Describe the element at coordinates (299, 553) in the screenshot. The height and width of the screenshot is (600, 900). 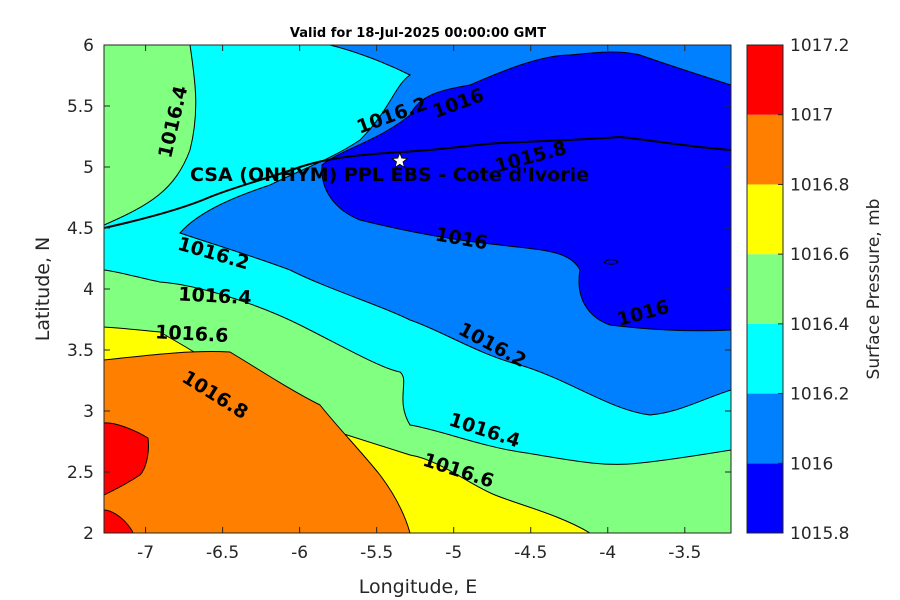
I see `x-tick-label: -6` at that location.